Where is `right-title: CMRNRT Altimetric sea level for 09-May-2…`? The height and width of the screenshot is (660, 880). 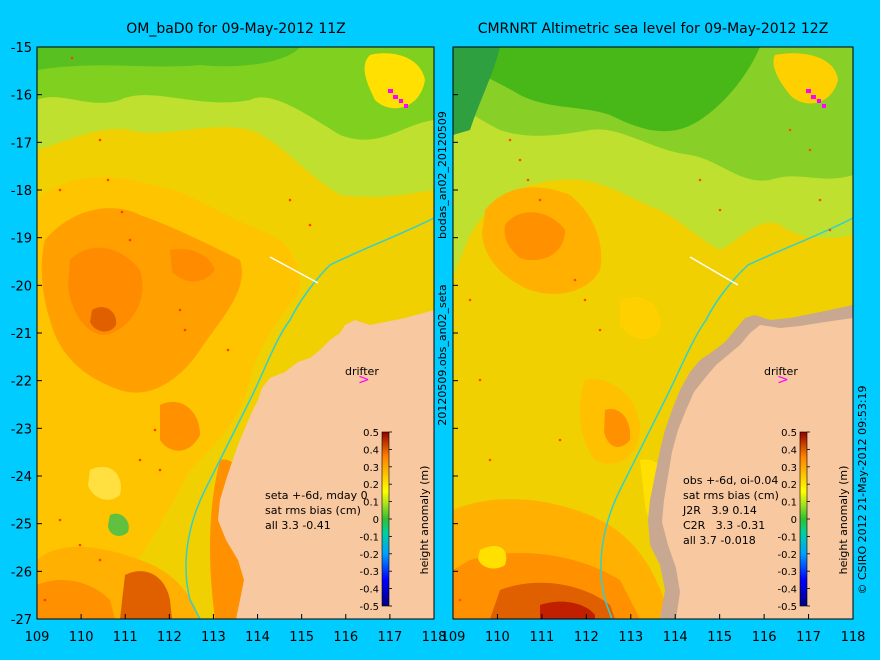 right-title: CMRNRT Altimetric sea level for 09-May-2… is located at coordinates (653, 29).